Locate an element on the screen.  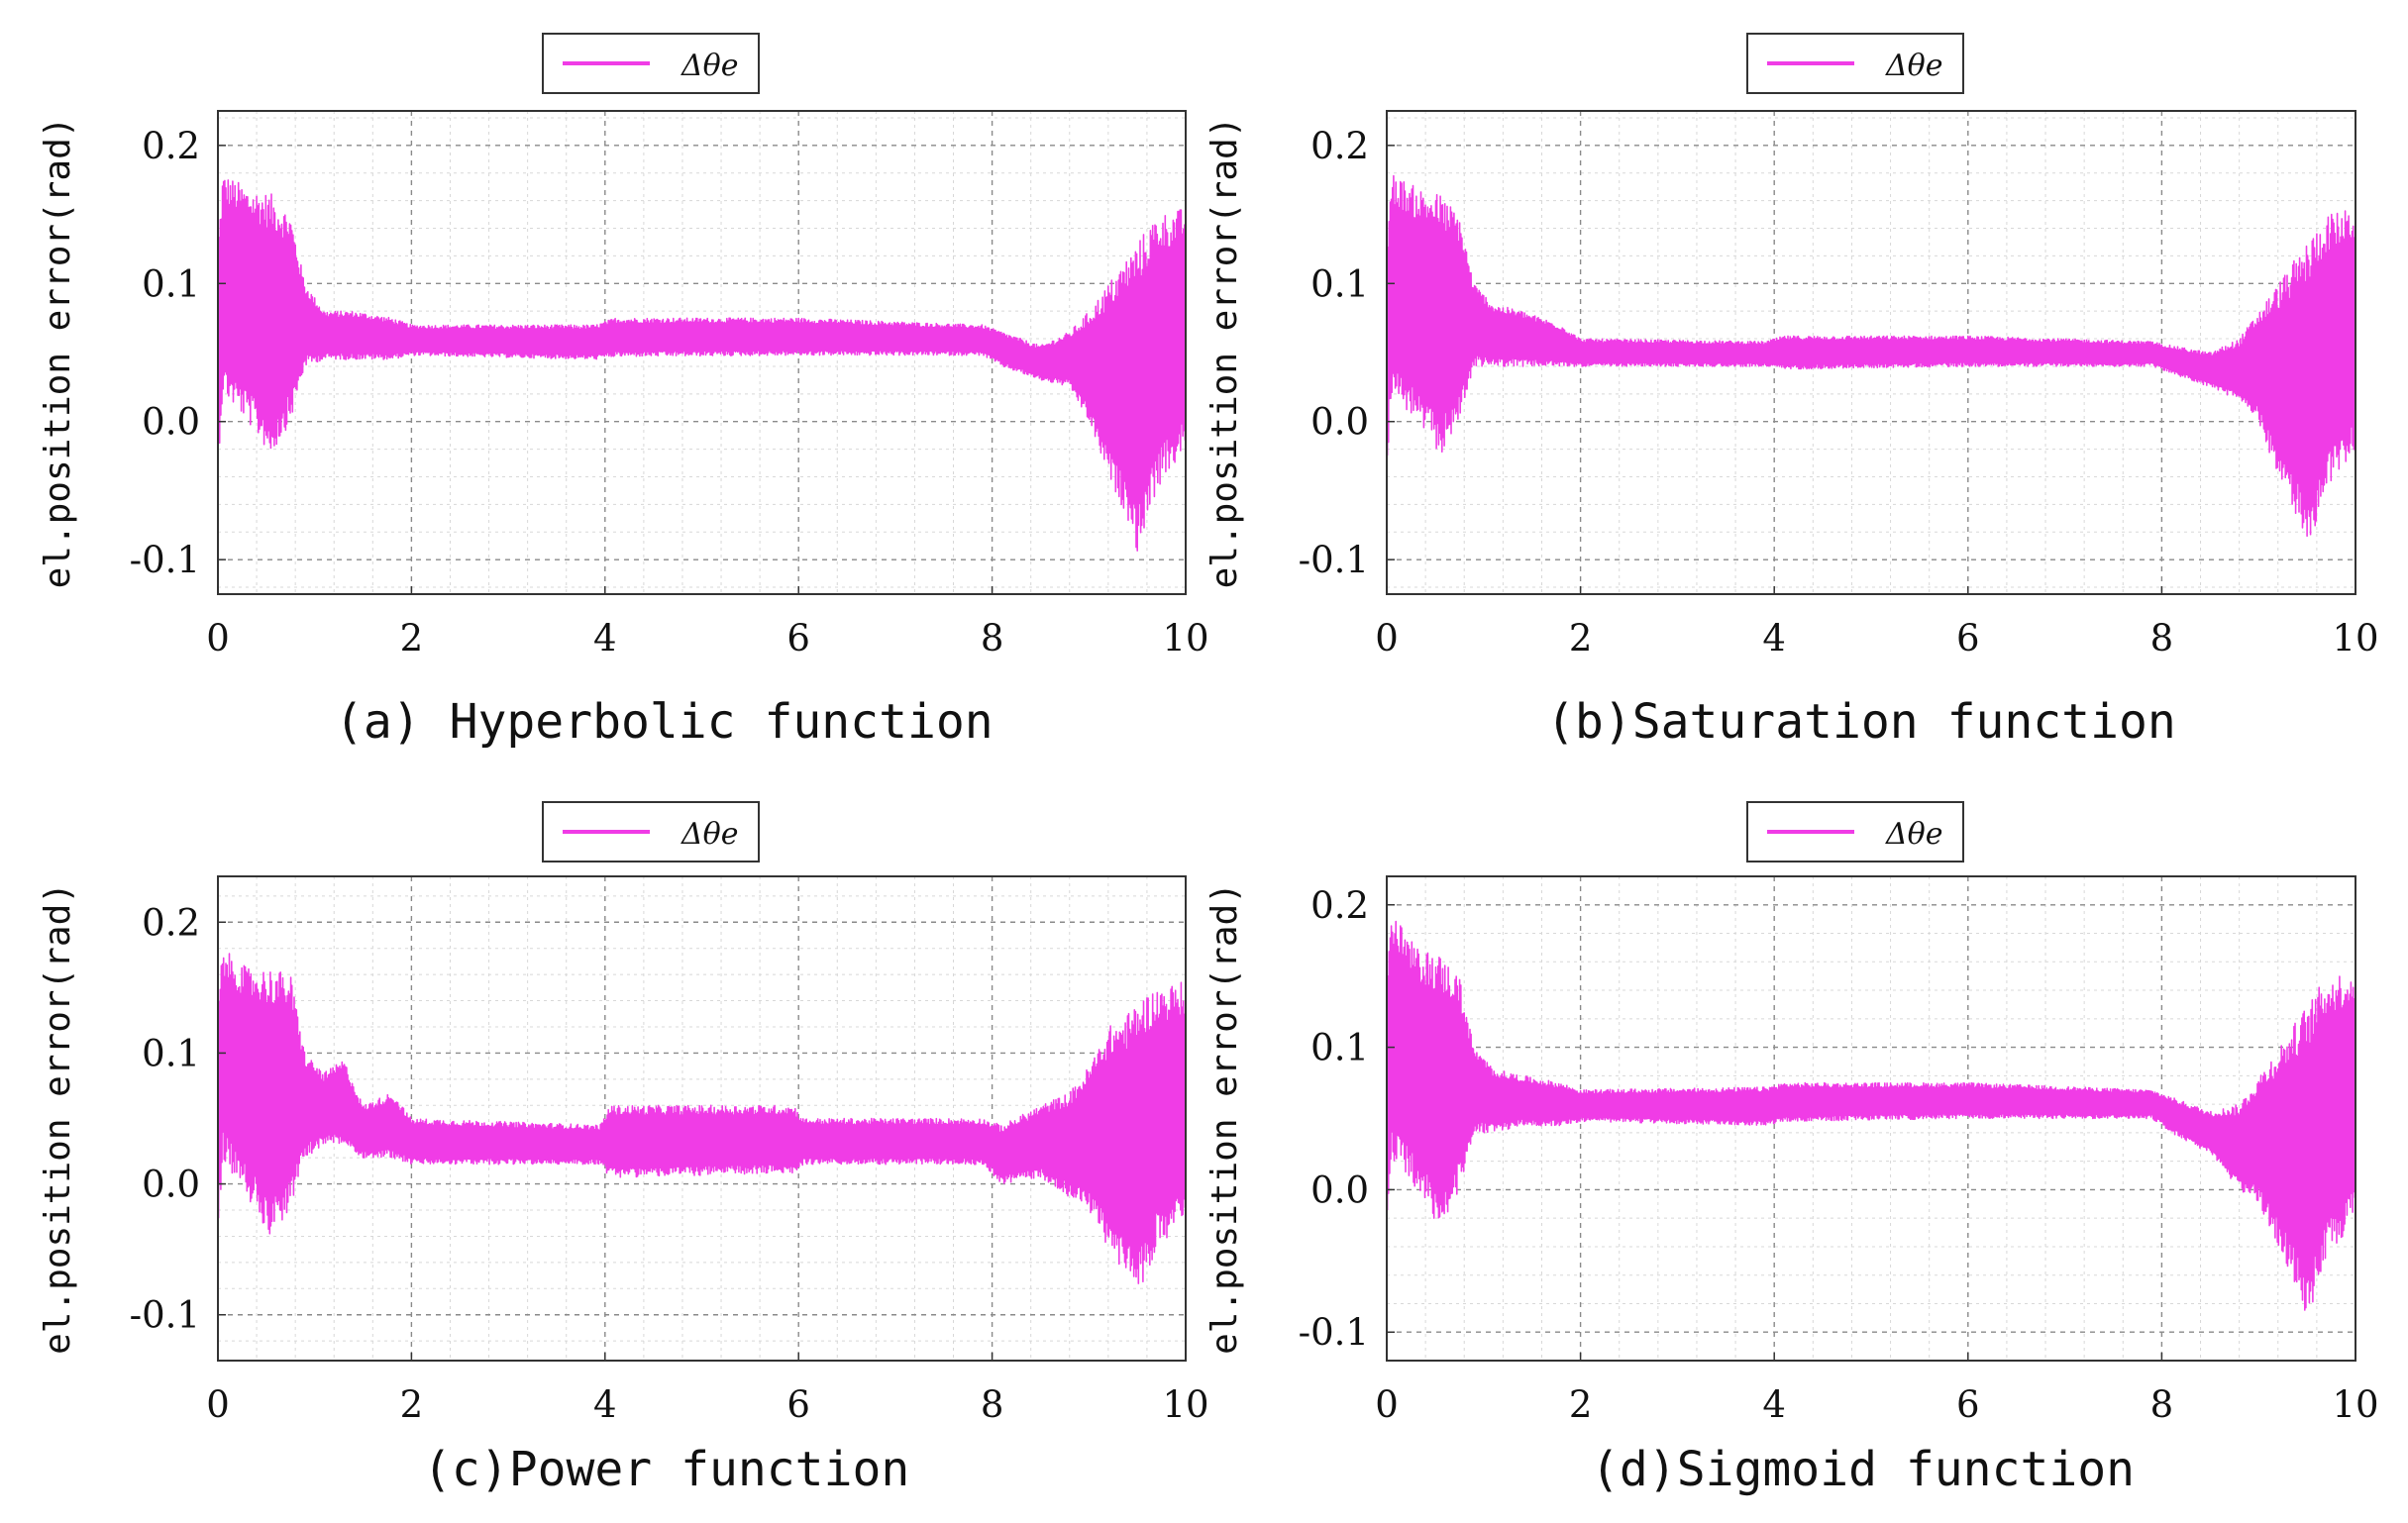
minor-grid is located at coordinates (1871, 1119).